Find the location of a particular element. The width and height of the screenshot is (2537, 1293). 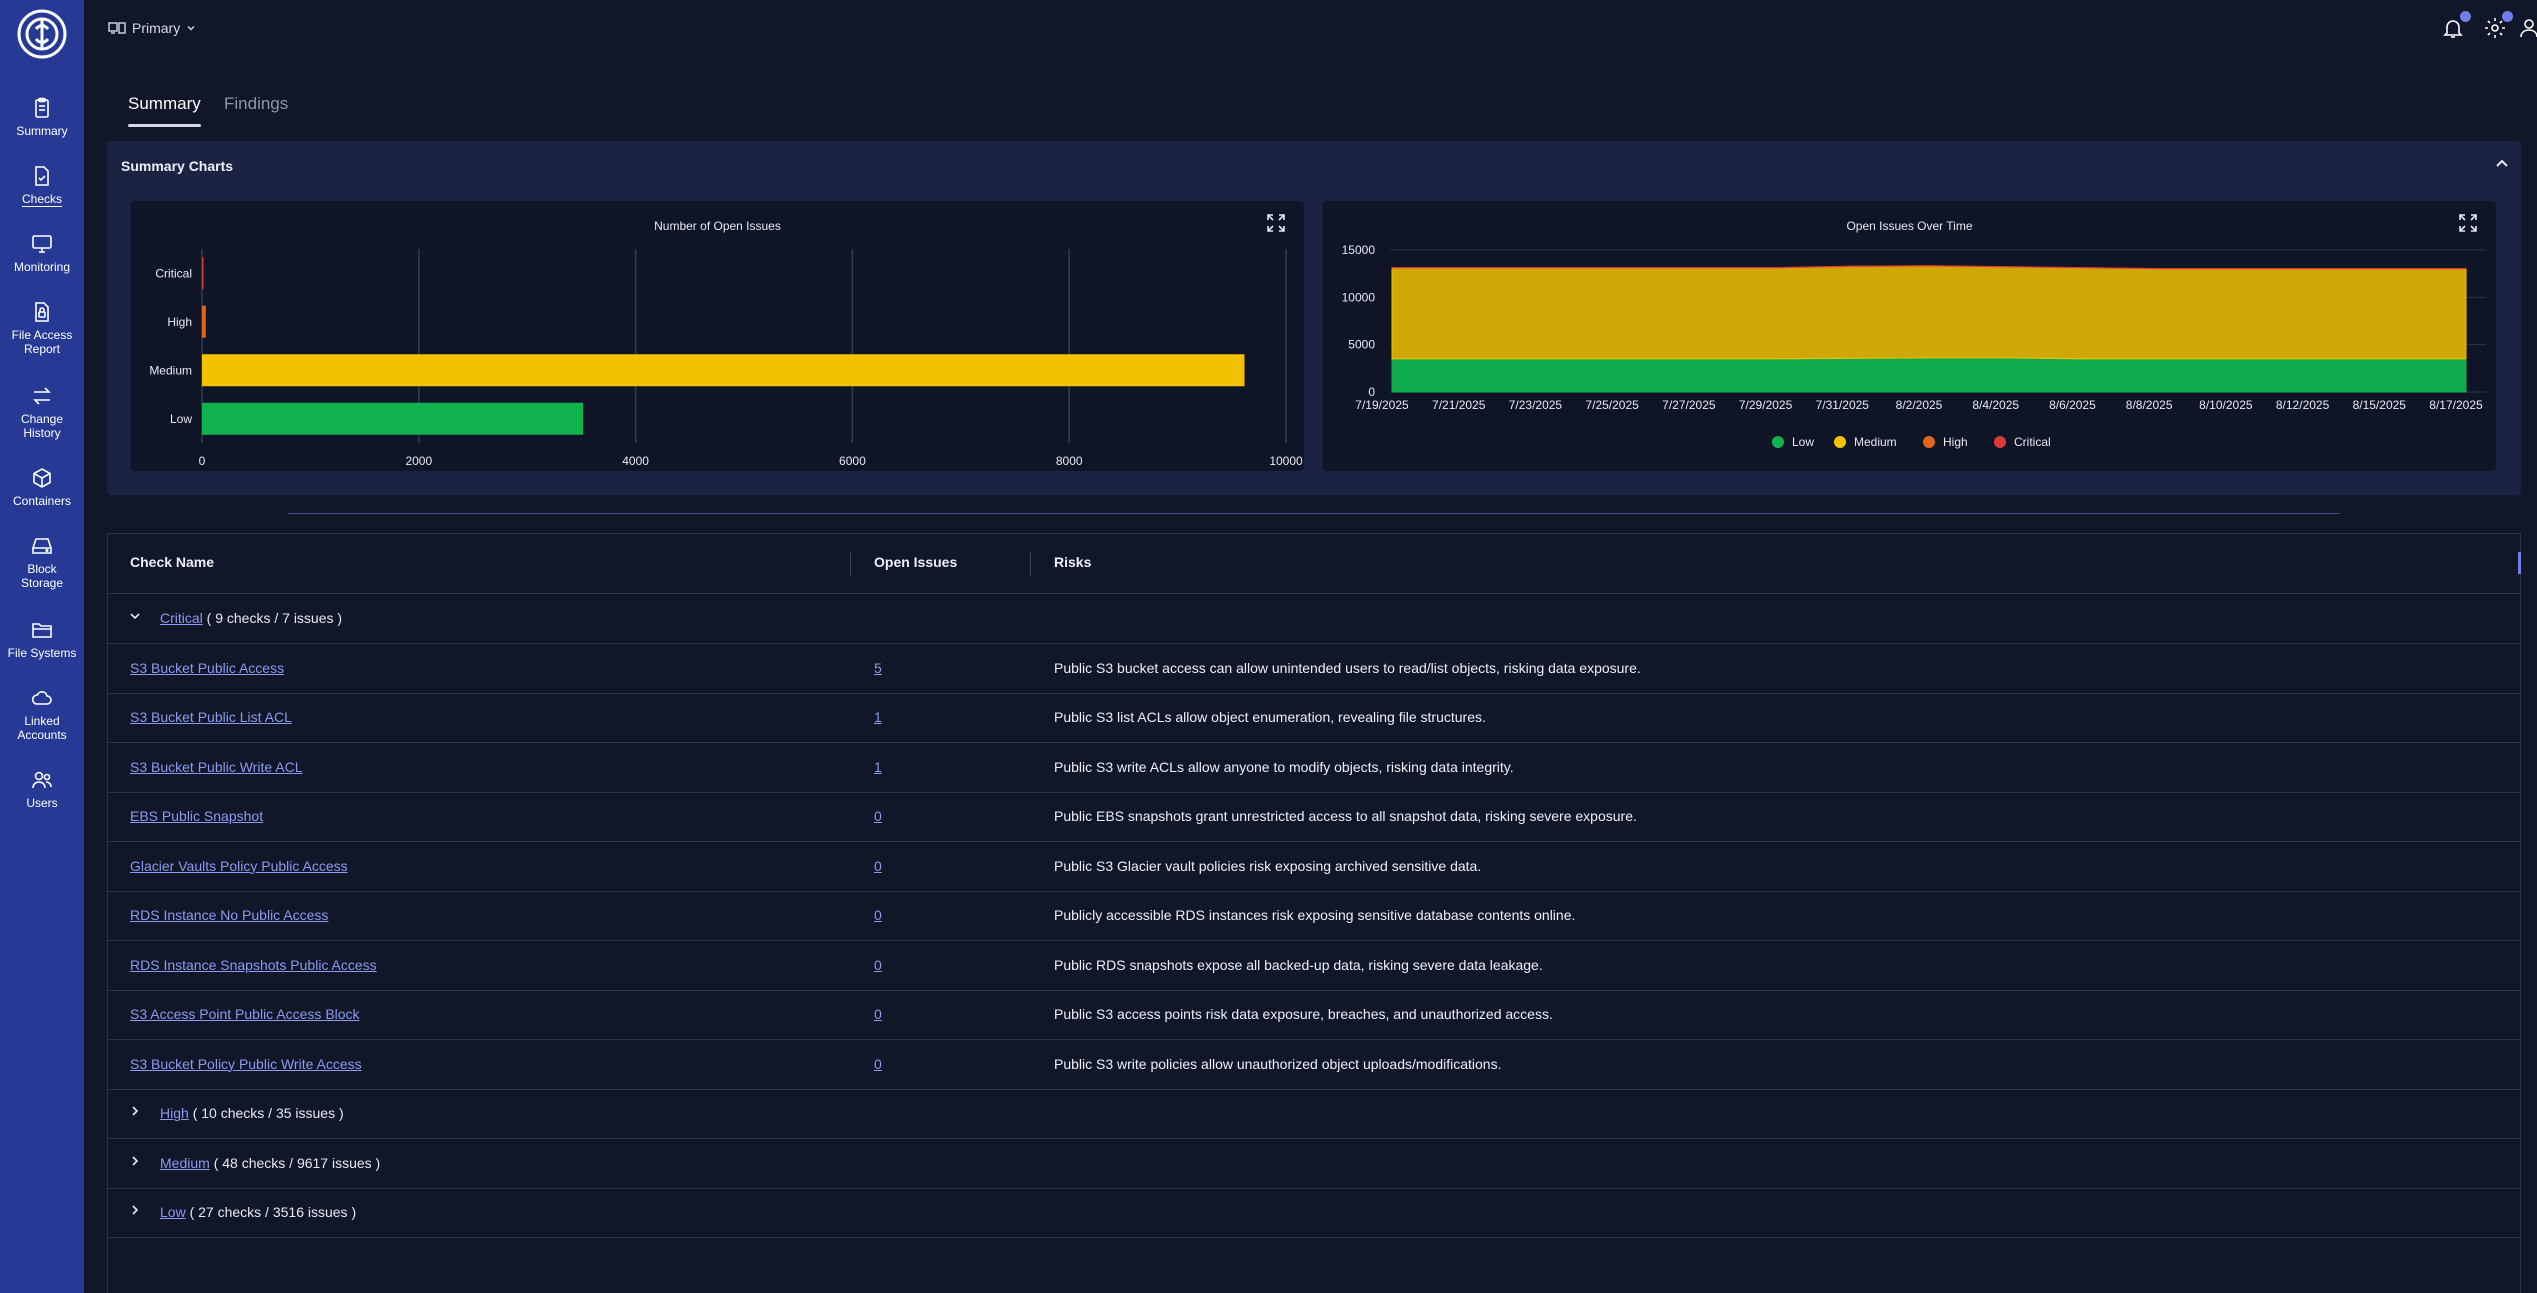

x-tick-label: 7/25/2025 is located at coordinates (1612, 405).